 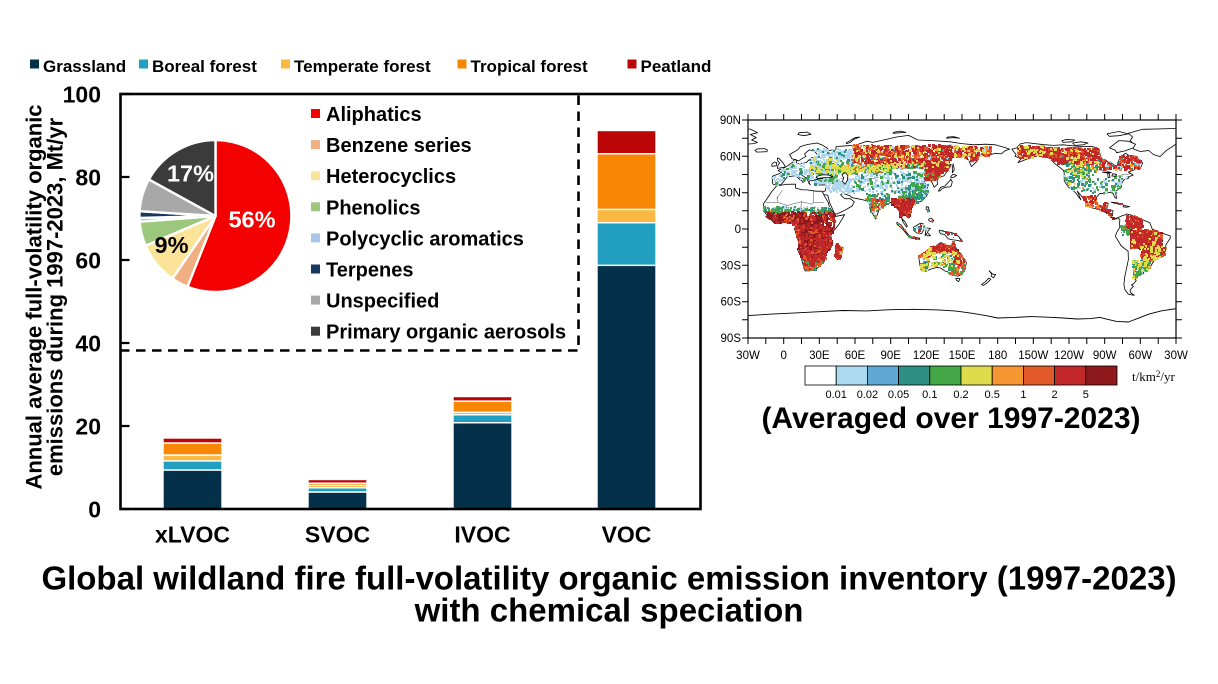 I want to click on svg-text: 90S, so click(x=731, y=339).